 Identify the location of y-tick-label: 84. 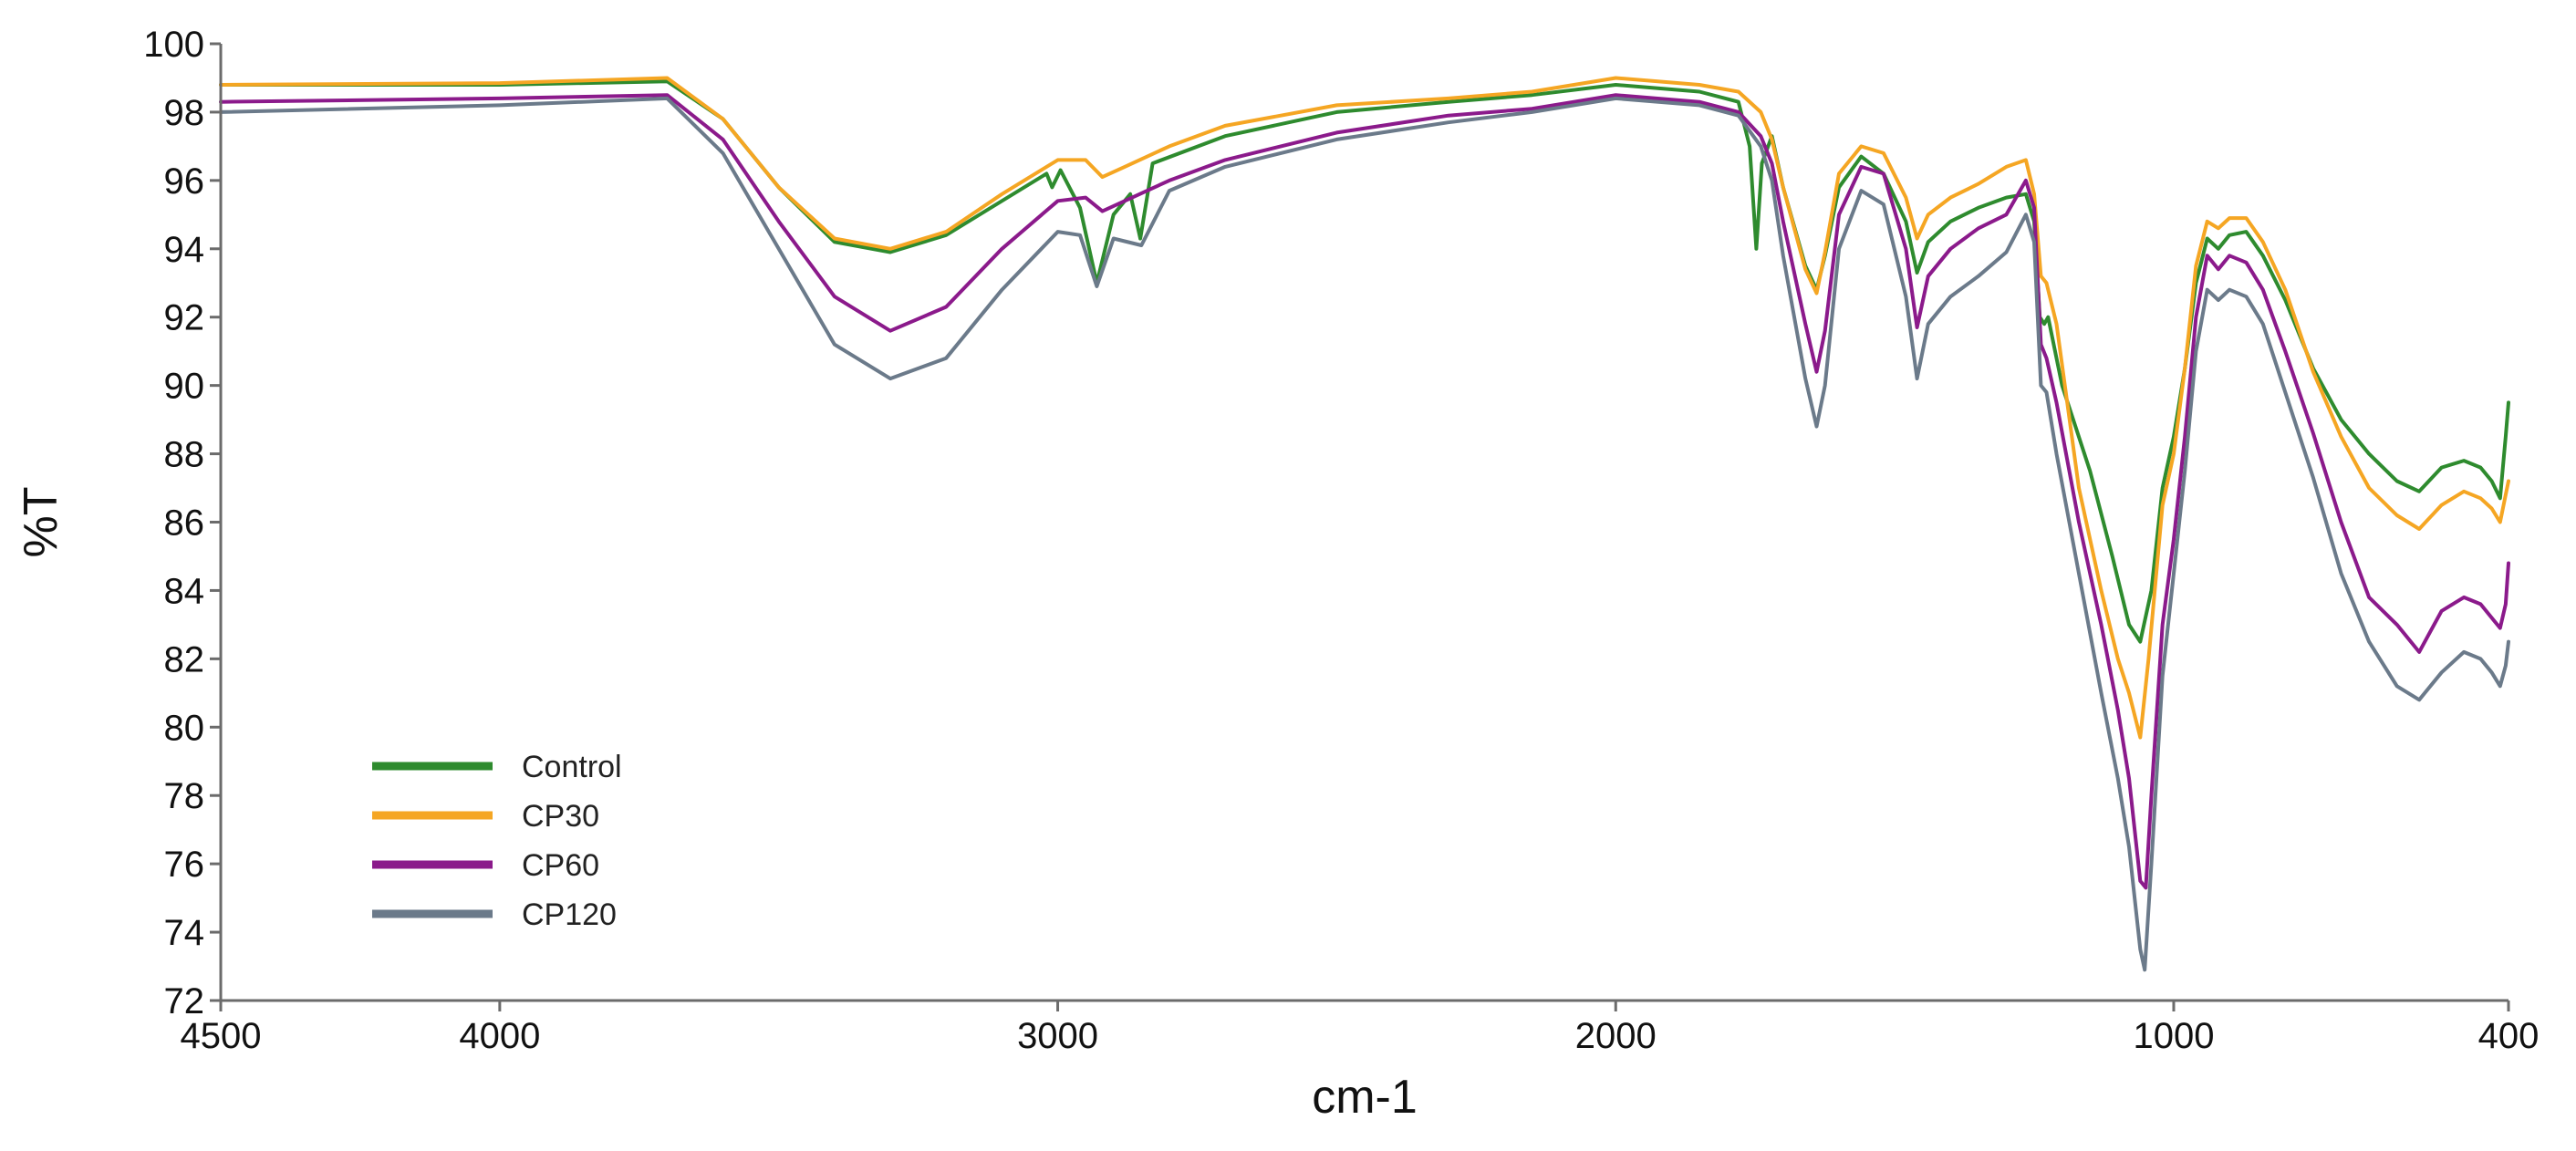
(184, 591).